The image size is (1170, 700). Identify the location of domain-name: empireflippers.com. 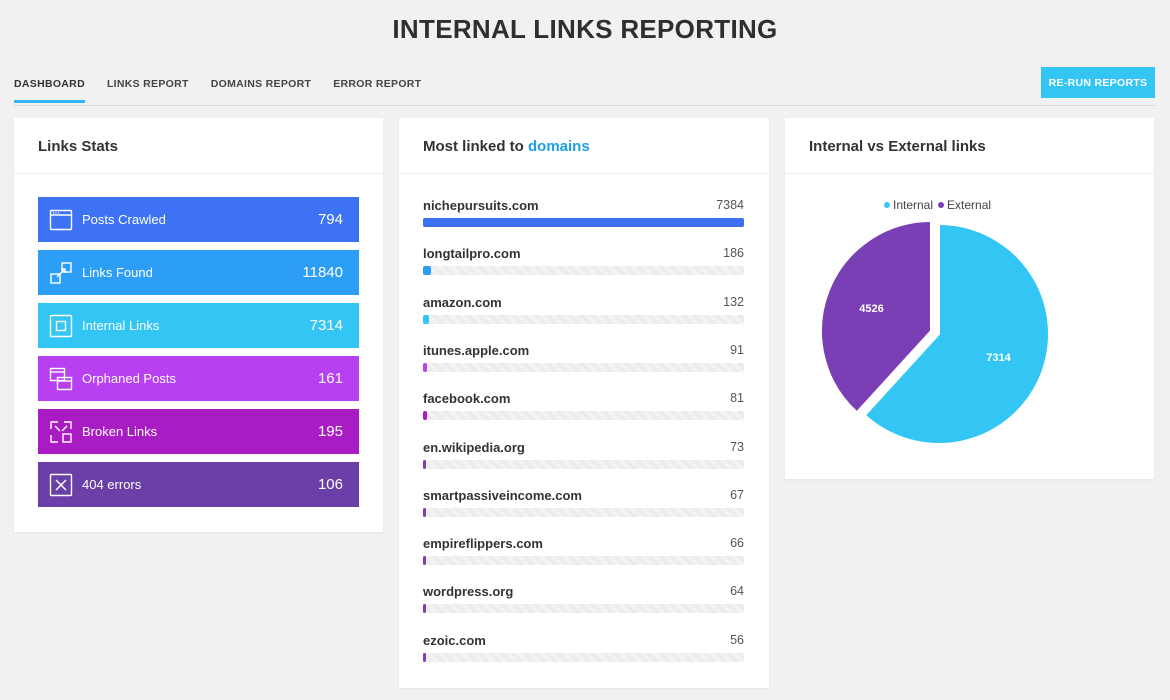
(483, 544).